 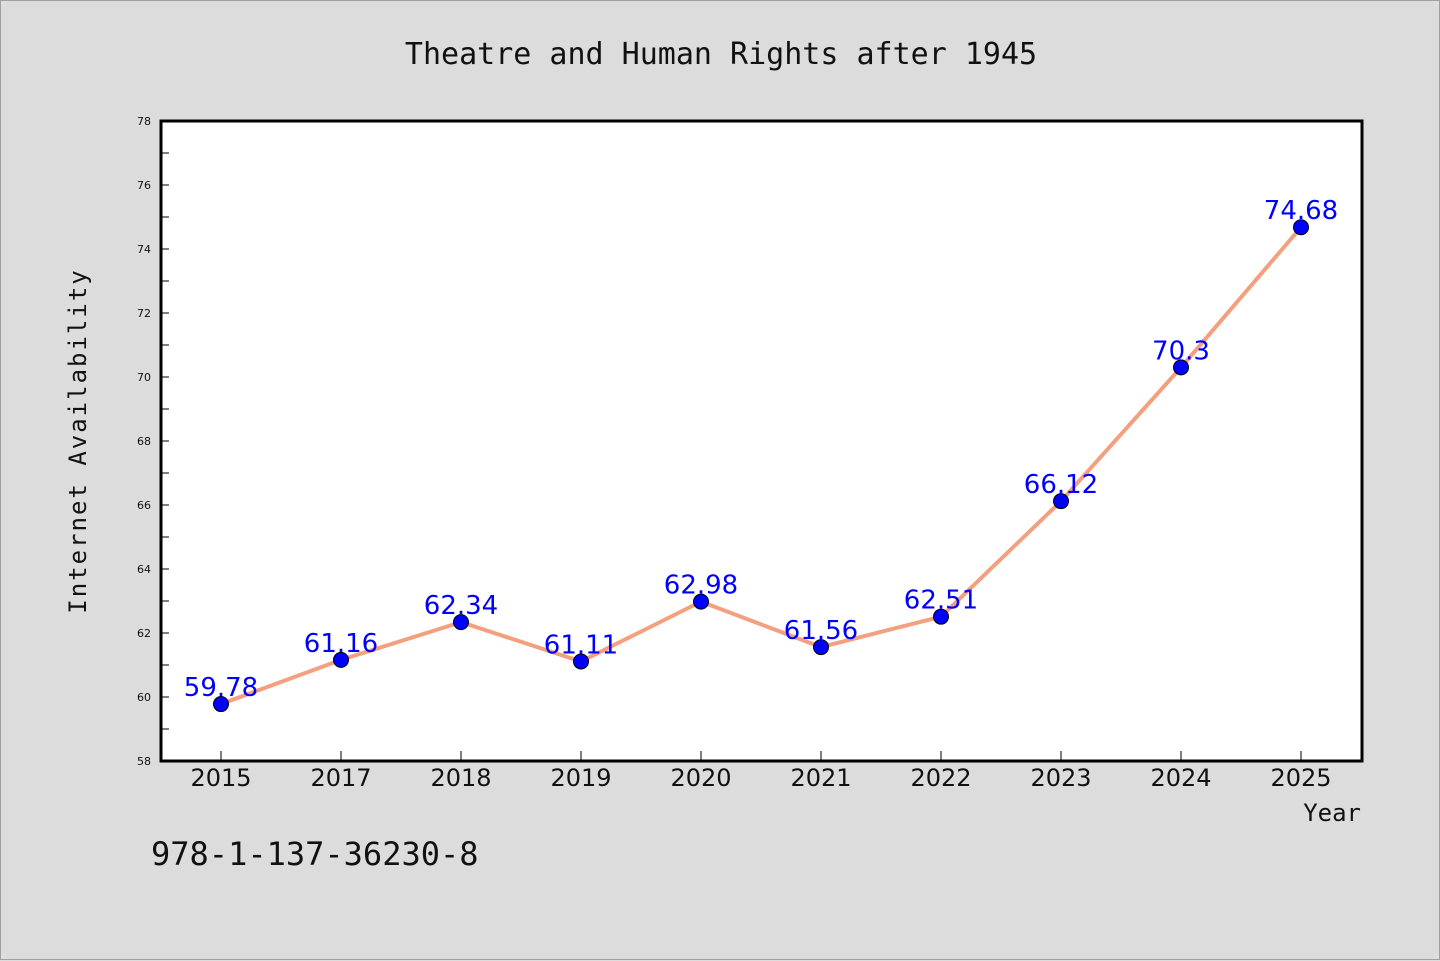 What do you see at coordinates (144, 377) in the screenshot?
I see `y-tick-label: 70` at bounding box center [144, 377].